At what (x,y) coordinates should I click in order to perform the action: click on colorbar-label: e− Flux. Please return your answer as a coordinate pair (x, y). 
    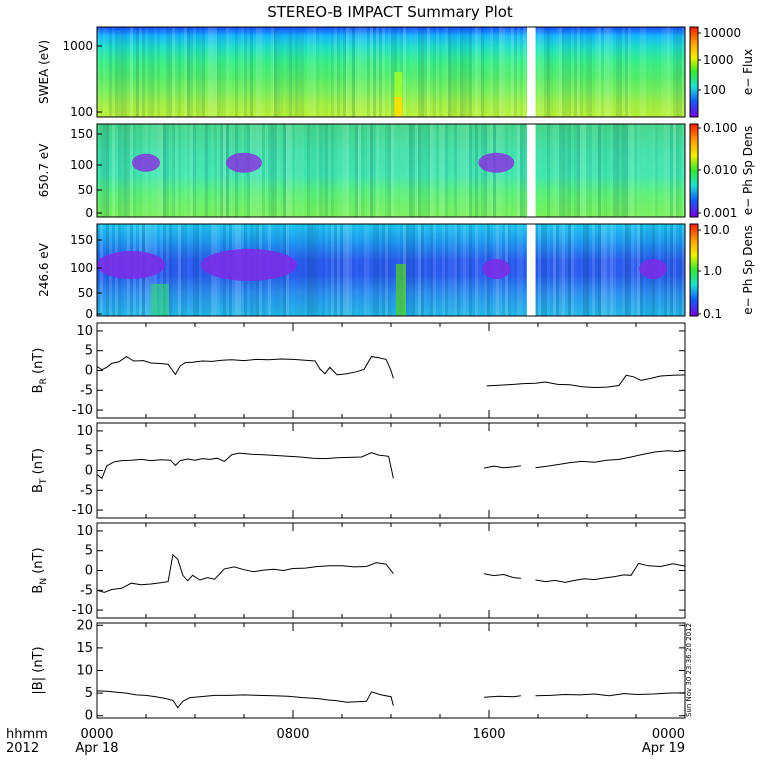
    Looking at the image, I should click on (748, 72).